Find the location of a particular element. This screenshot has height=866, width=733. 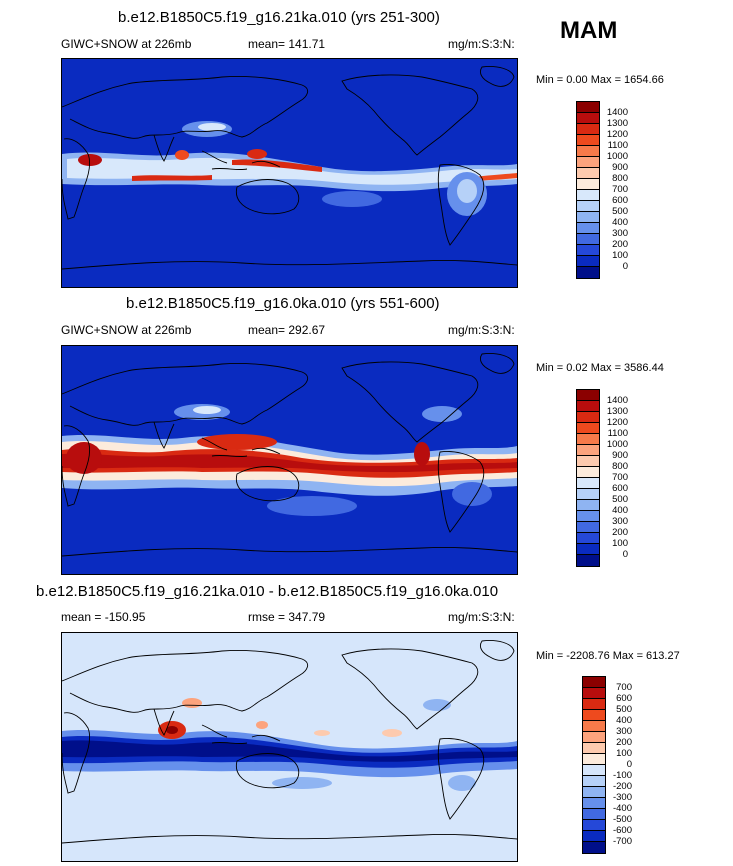

colorbar-tick-label: -300 is located at coordinates (622, 797).